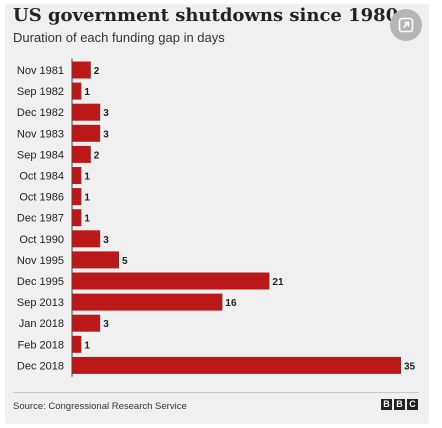 Image resolution: width=442 pixels, height=428 pixels. What do you see at coordinates (40, 303) in the screenshot?
I see `category-label: Sep 2013` at bounding box center [40, 303].